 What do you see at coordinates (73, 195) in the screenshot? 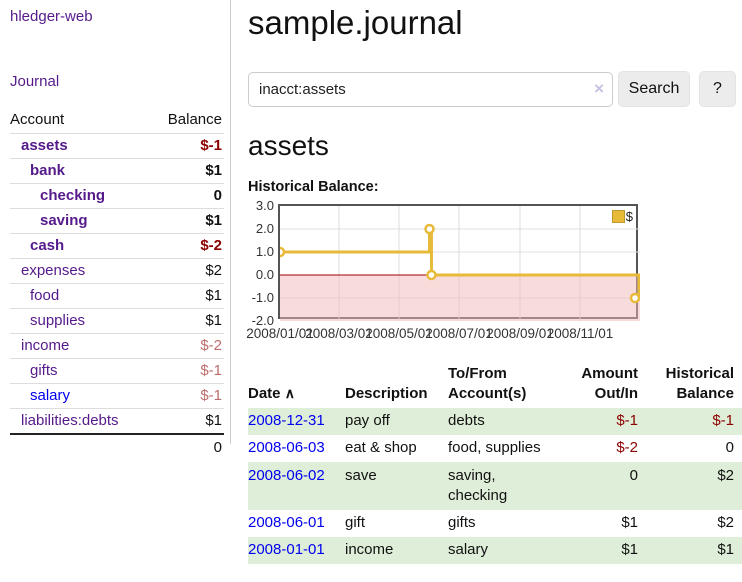
I see `sidebar-account-checking: checking` at bounding box center [73, 195].